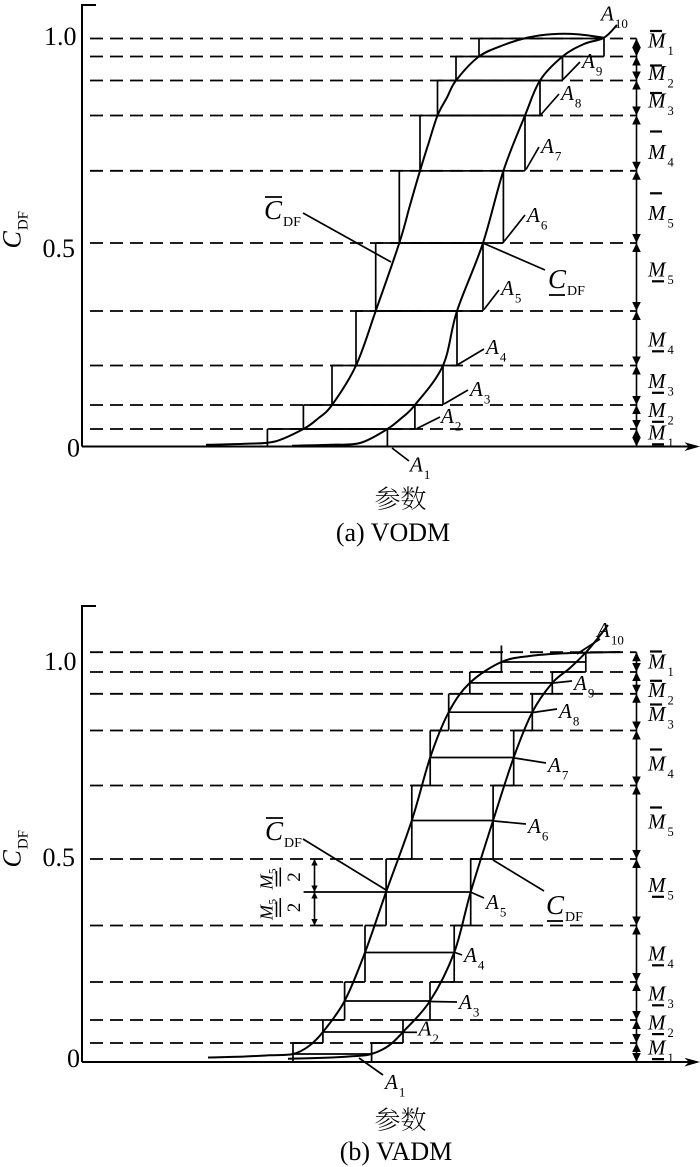 Image resolution: width=700 pixels, height=1167 pixels. What do you see at coordinates (393, 532) in the screenshot?
I see `svg-text: (a) VODM` at bounding box center [393, 532].